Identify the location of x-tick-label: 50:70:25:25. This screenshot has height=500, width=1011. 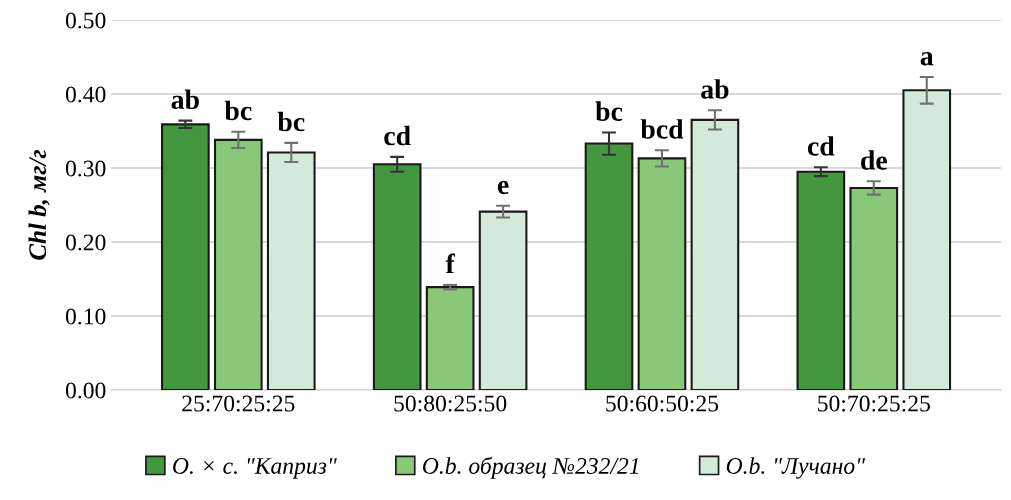
(874, 403).